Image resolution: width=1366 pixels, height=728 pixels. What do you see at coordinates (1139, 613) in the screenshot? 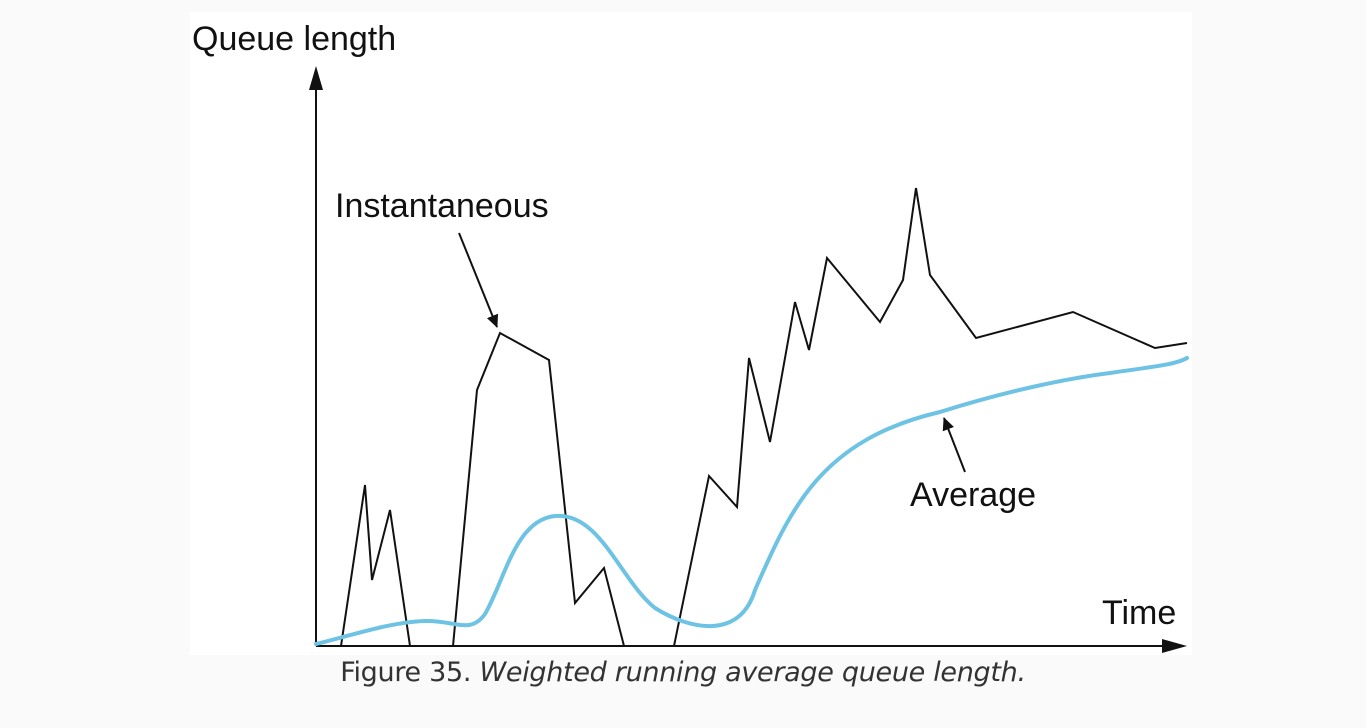
I see `x-axis-label: Time` at bounding box center [1139, 613].